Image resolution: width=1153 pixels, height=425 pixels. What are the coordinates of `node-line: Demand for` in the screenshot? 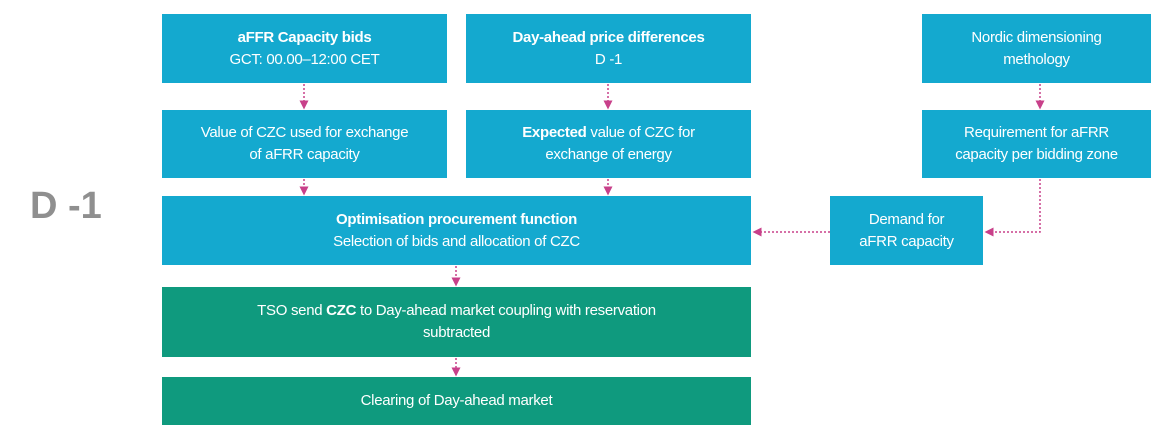 It's located at (906, 220).